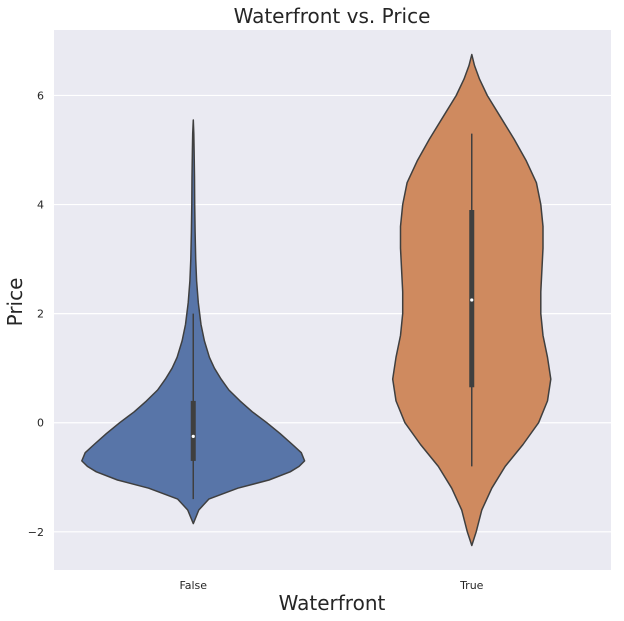  Describe the element at coordinates (193, 585) in the screenshot. I see `x-tick-label: False` at that location.